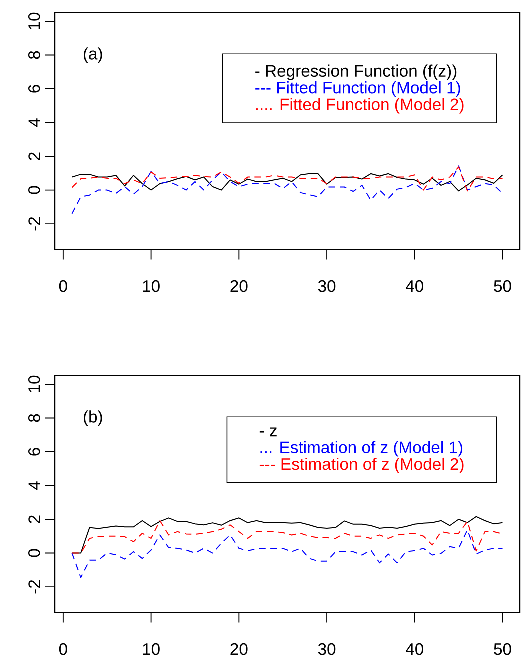 The width and height of the screenshot is (524, 661). What do you see at coordinates (356, 72) in the screenshot?
I see `text: - Regression Function (f(z))` at bounding box center [356, 72].